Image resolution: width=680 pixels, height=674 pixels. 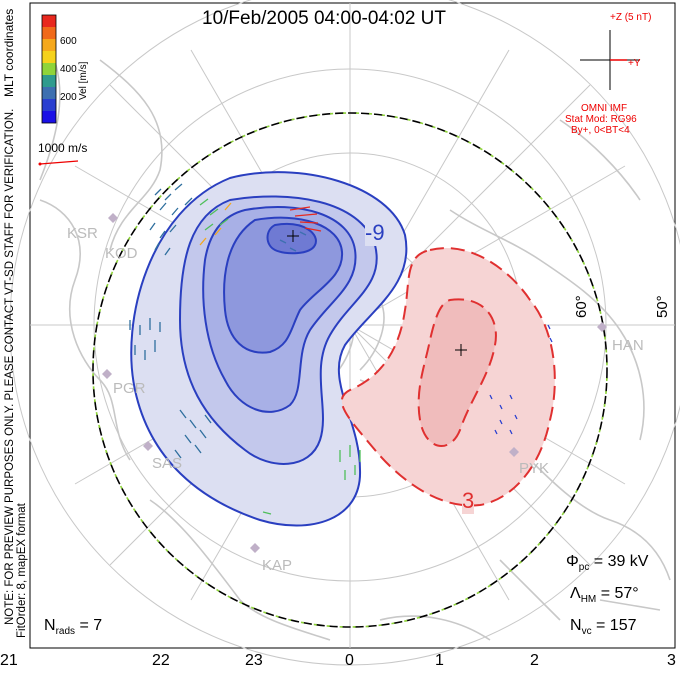 I want to click on reference-vector-label: 1000 m/s, so click(x=63, y=148).